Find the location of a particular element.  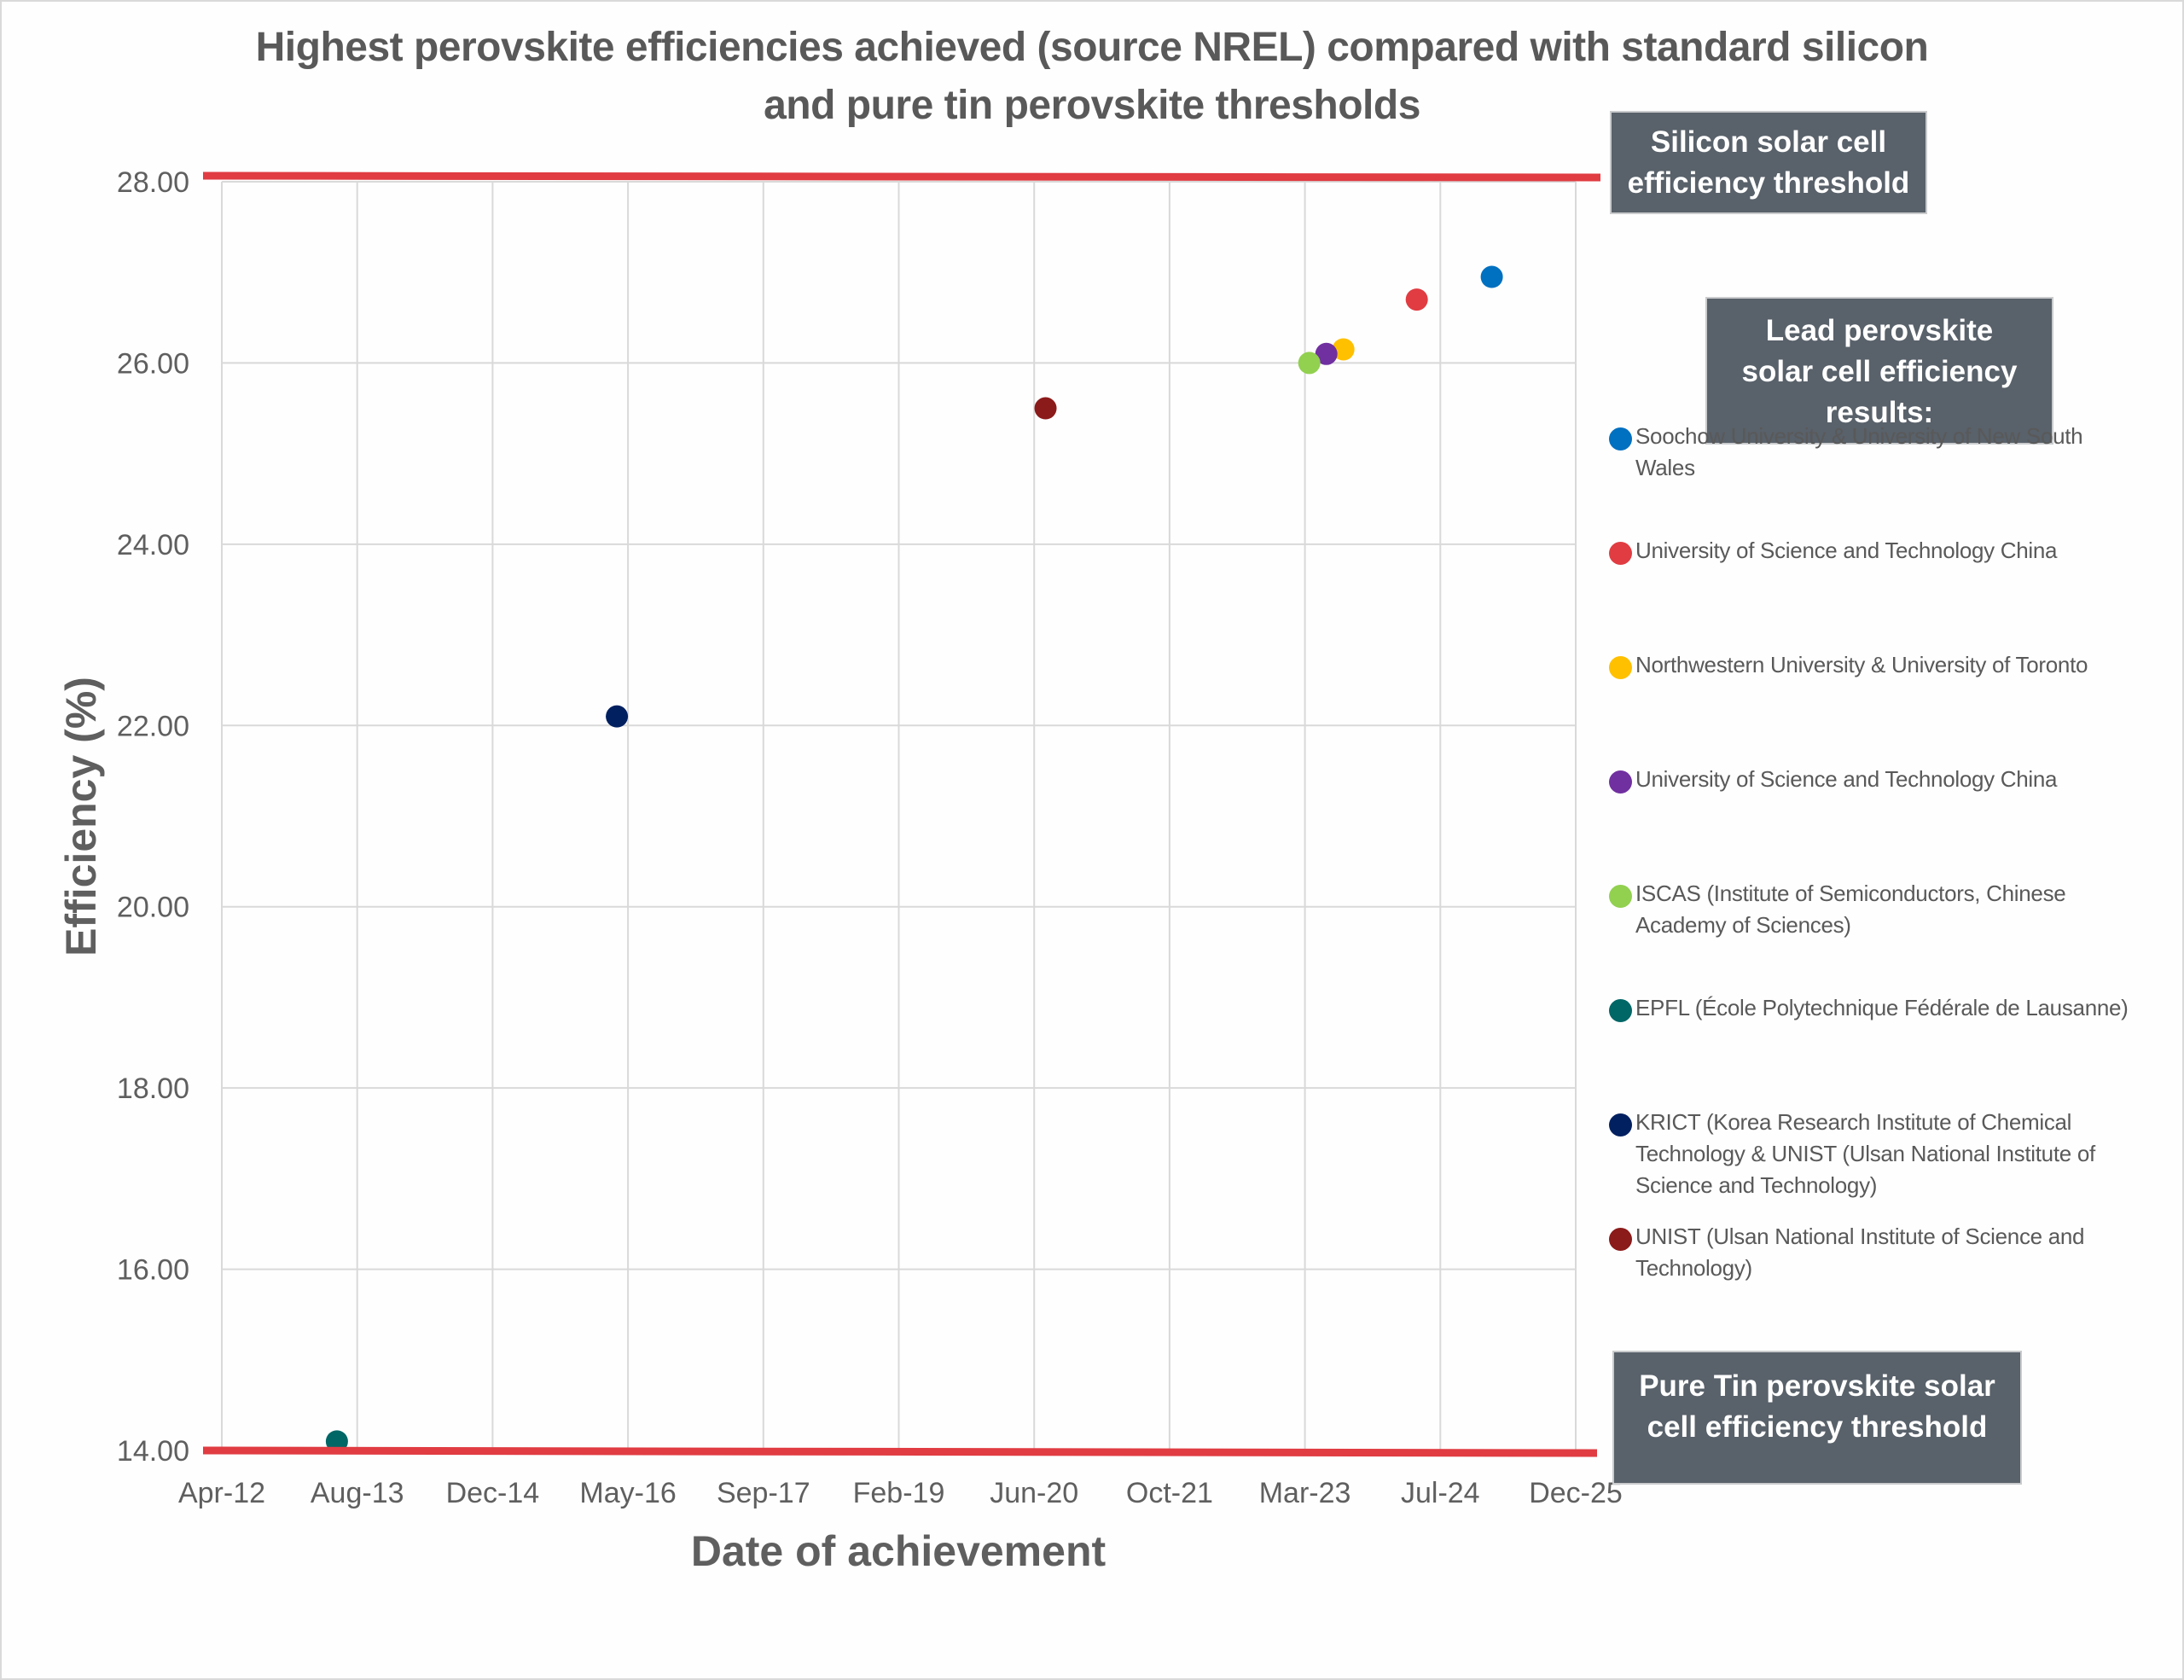

y-tick-label: 22.00 is located at coordinates (153, 726).